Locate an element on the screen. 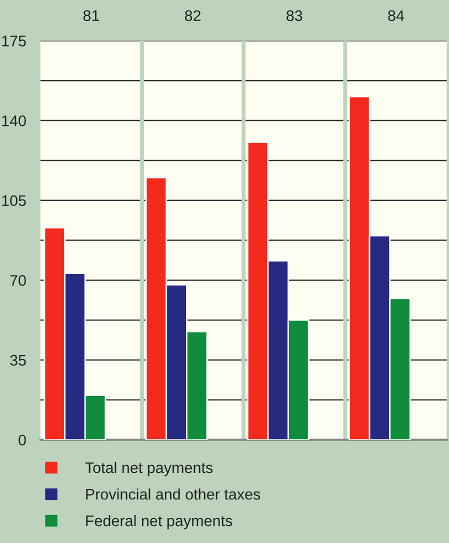  legend-label: Total net payments is located at coordinates (149, 469).